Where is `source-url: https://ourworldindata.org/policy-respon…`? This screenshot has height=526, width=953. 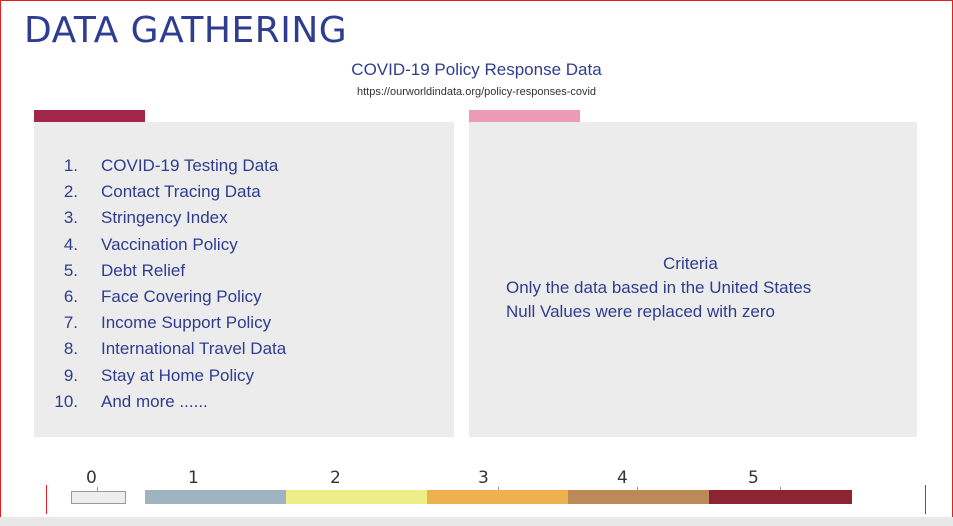
source-url: https://ourworldindata.org/policy-respon… is located at coordinates (476, 92).